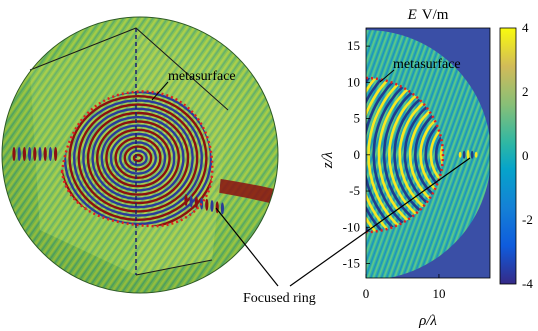 Image resolution: width=538 pixels, height=331 pixels. What do you see at coordinates (351, 226) in the screenshot?
I see `y-tick-label: -10` at bounding box center [351, 226].